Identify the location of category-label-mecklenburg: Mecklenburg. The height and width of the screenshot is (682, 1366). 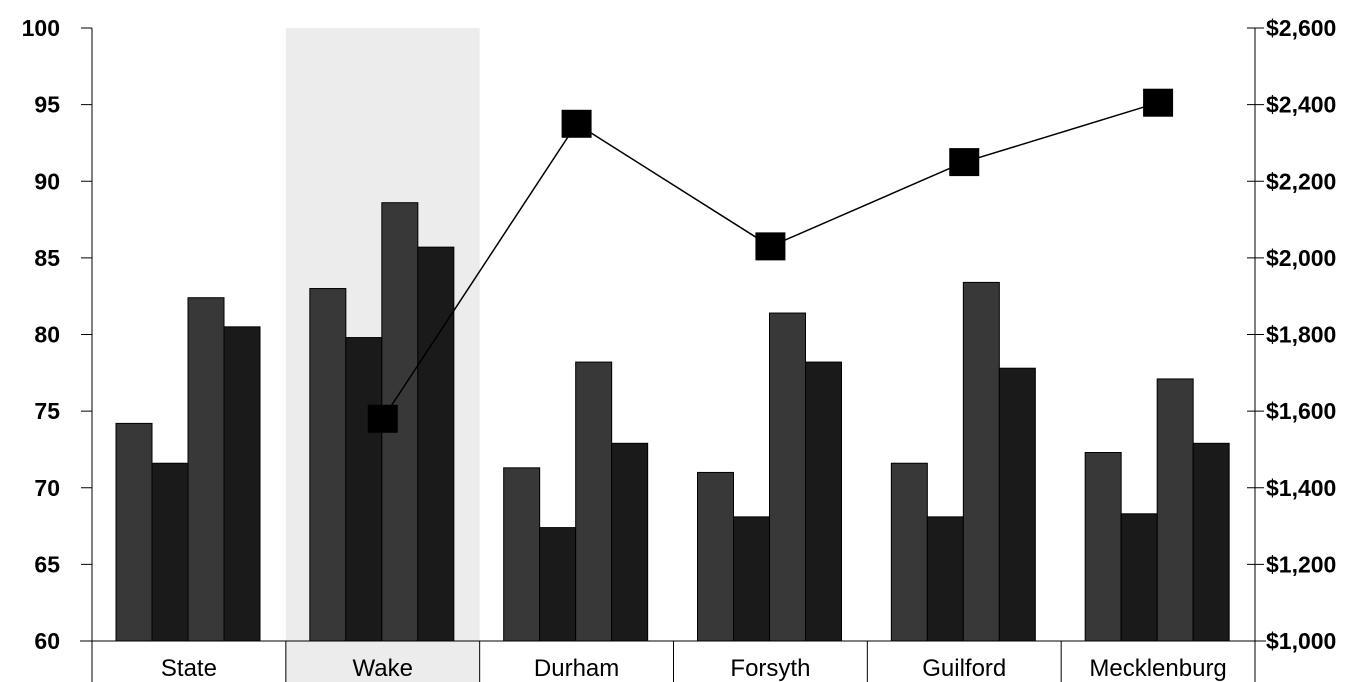
(1157, 668).